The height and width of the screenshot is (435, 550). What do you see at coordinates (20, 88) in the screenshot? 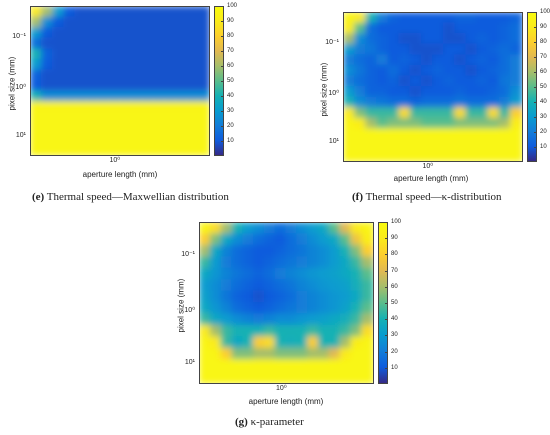
I see `y-tick-label: 10⁰` at bounding box center [20, 88].